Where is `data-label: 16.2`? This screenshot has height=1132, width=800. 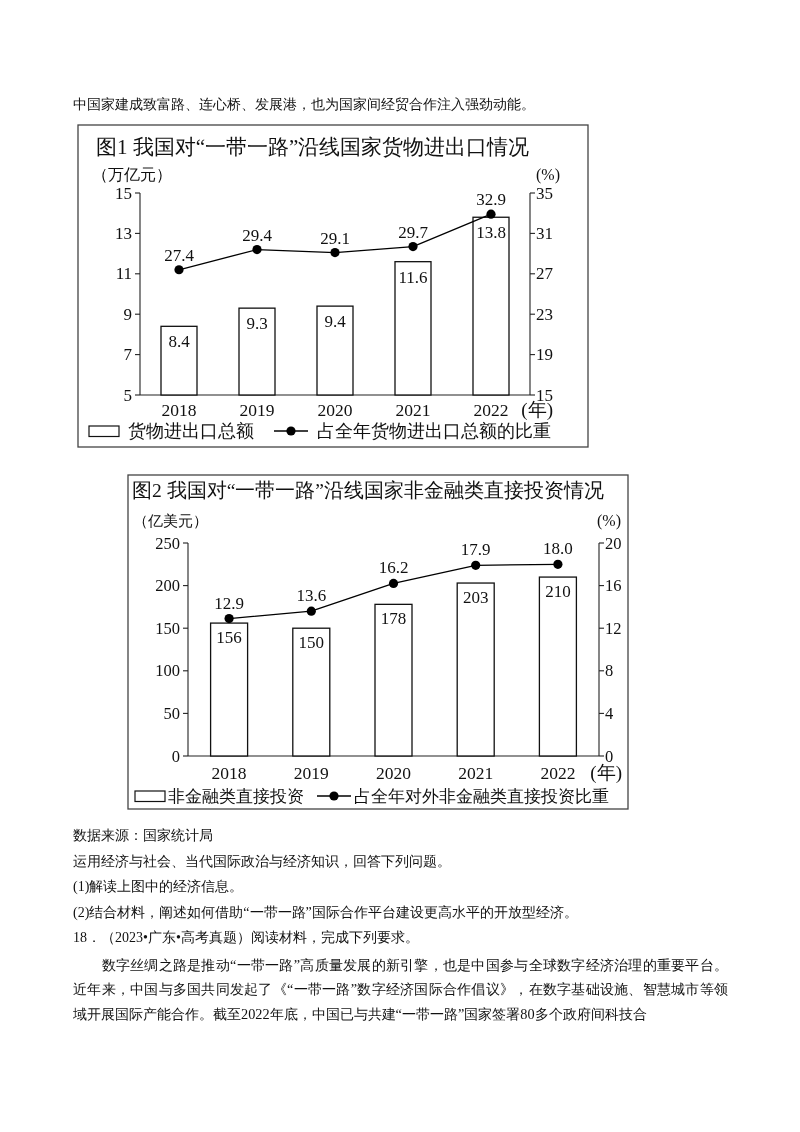
data-label: 16.2 is located at coordinates (393, 568).